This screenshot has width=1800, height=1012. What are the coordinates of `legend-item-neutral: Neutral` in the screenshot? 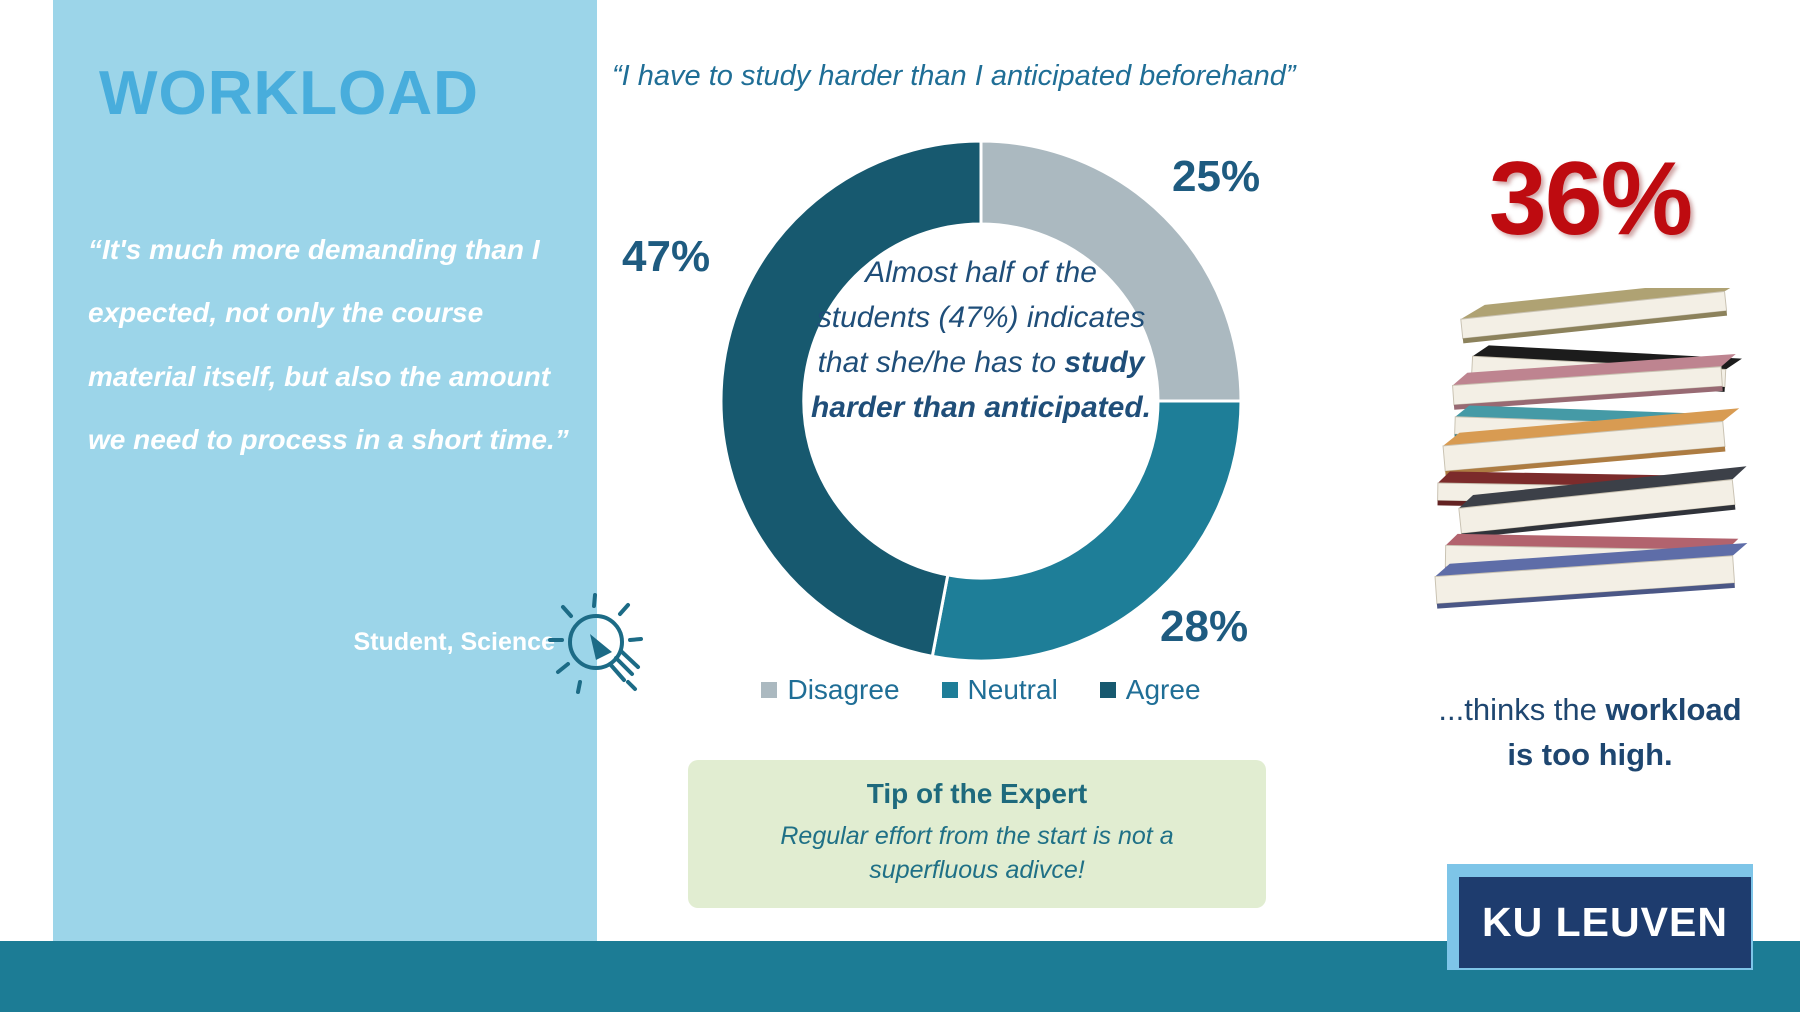 It's located at (999, 690).